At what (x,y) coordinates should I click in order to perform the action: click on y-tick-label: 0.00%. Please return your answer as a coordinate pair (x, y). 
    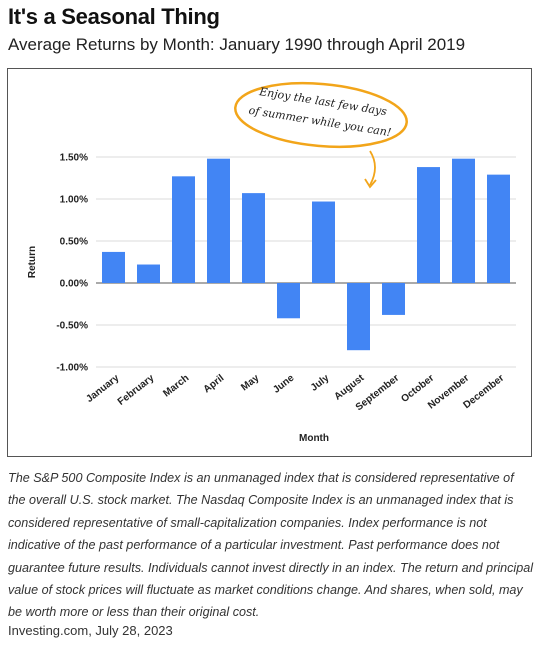
    Looking at the image, I should click on (74, 284).